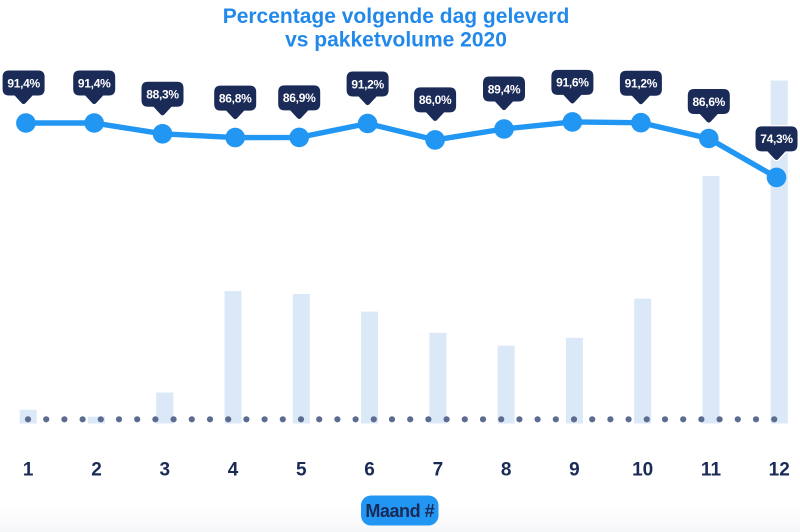 The width and height of the screenshot is (800, 532). Describe the element at coordinates (233, 469) in the screenshot. I see `svg-text: 4` at that location.